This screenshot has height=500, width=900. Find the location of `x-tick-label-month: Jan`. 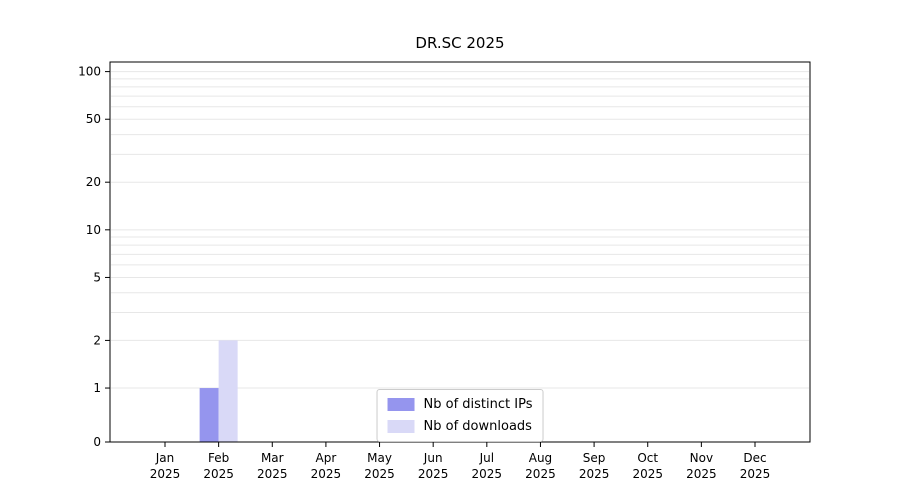

x-tick-label-month: Jan is located at coordinates (165, 458).